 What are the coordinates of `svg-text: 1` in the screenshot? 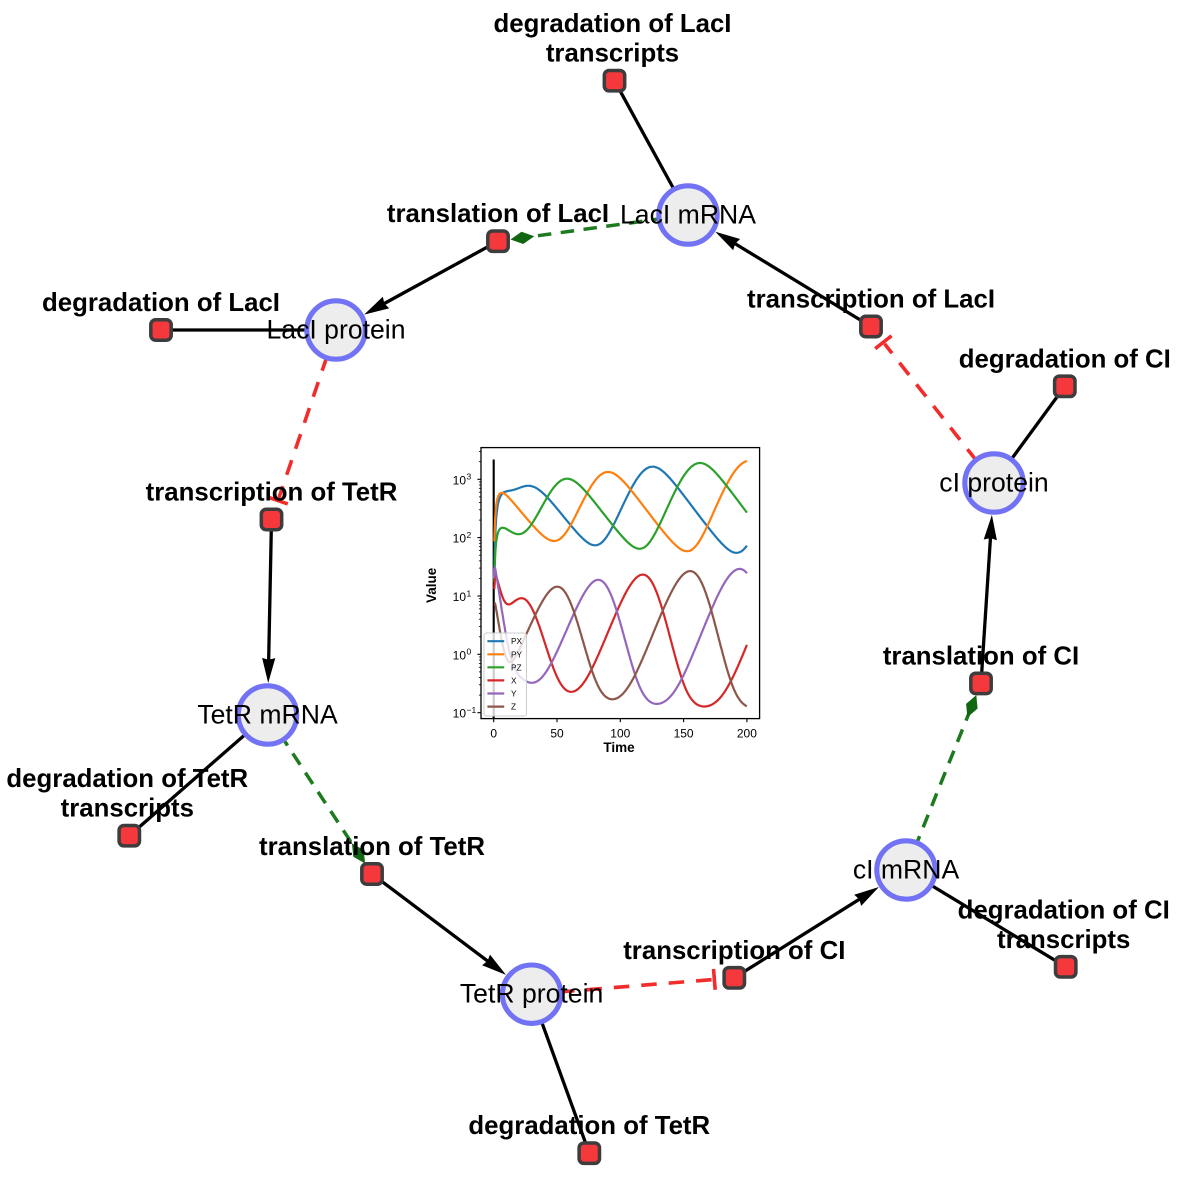 It's located at (469, 593).